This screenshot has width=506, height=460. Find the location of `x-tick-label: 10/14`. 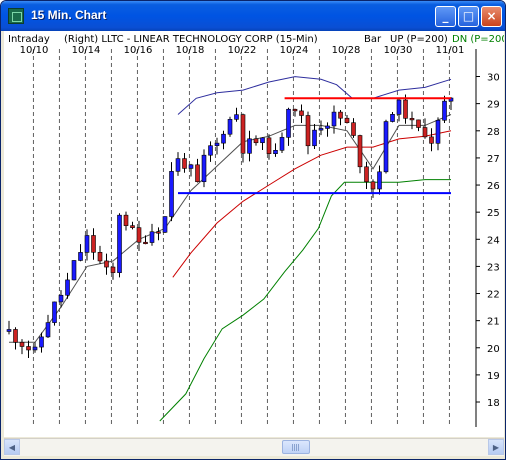

x-tick-label: 10/14 is located at coordinates (86, 50).